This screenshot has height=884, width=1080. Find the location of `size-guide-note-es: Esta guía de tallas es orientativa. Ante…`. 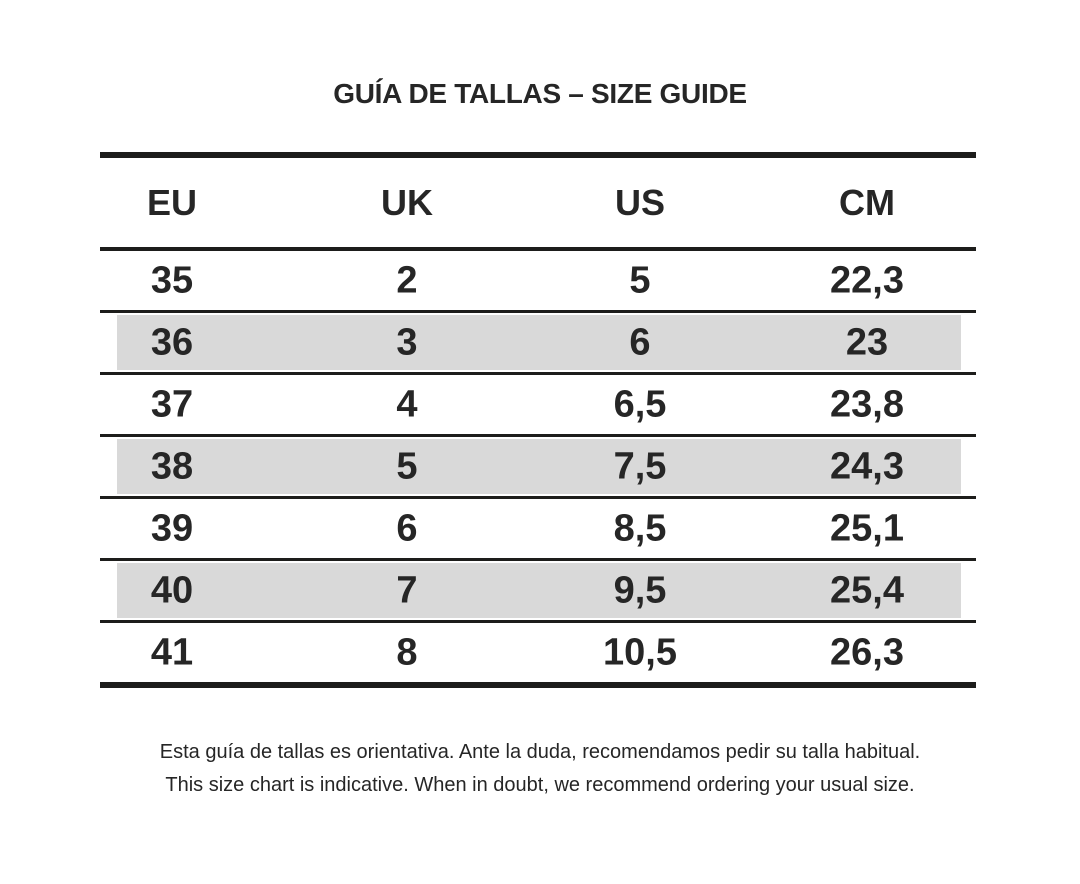

size-guide-note-es: Esta guía de tallas es orientativa. Ante… is located at coordinates (540, 752).